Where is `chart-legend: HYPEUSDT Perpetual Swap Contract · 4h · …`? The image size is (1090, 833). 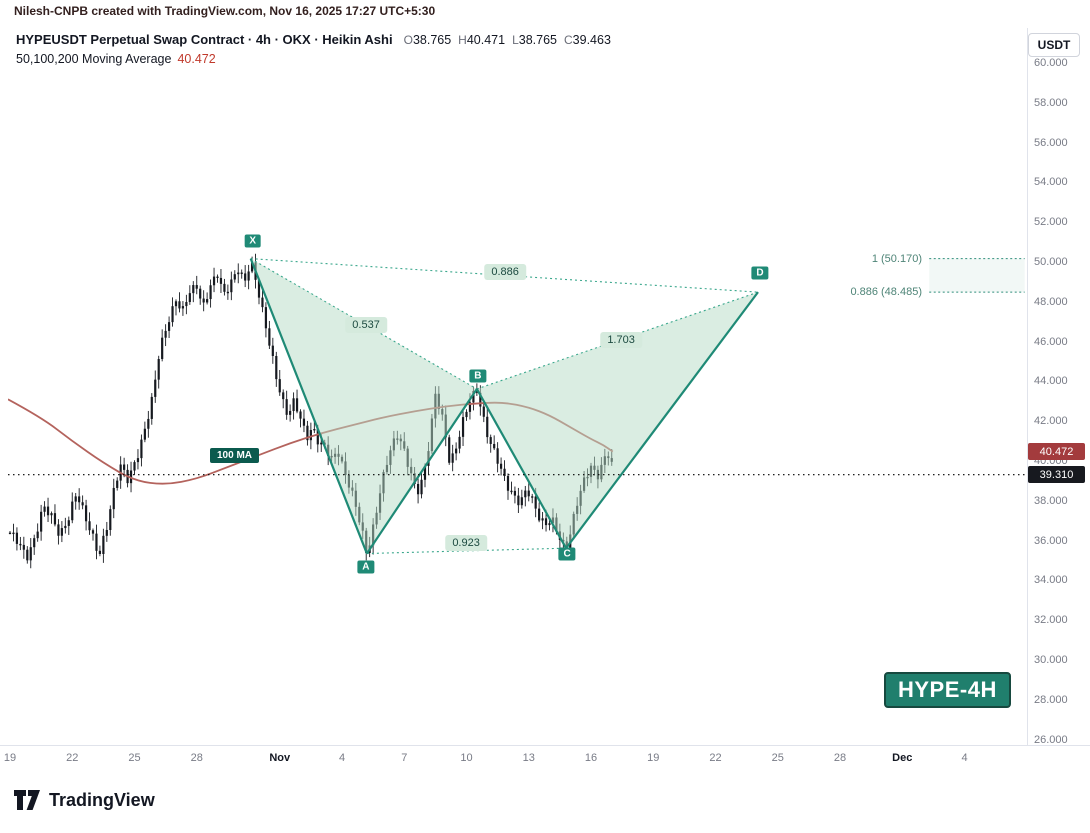 chart-legend: HYPEUSDT Perpetual Swap Contract · 4h · … is located at coordinates (313, 49).